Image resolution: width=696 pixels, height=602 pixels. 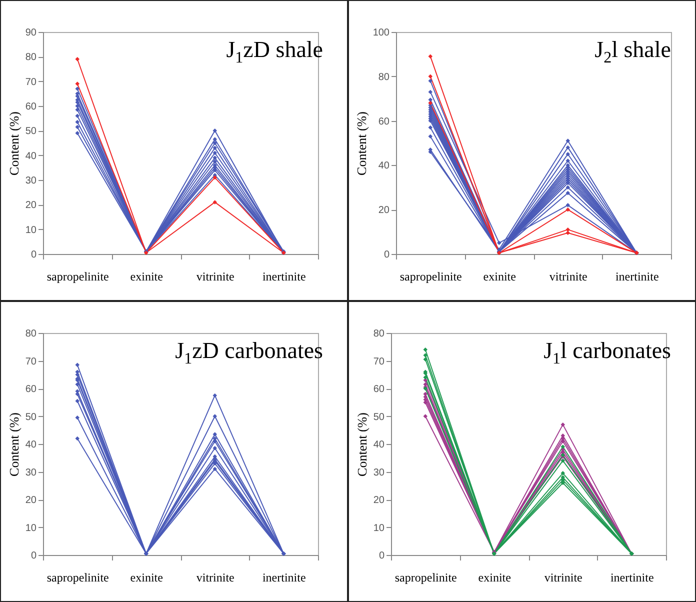 What do you see at coordinates (249, 353) in the screenshot?
I see `chart-title: J$_{1}$zD carbonates` at bounding box center [249, 353].